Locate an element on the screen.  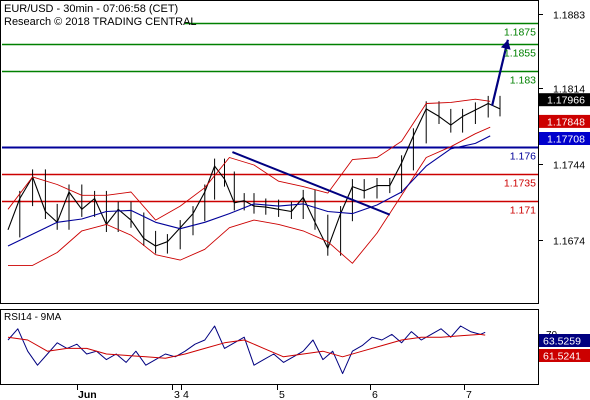
rsi-ma-value-label: 61.5241 is located at coordinates (562, 357).